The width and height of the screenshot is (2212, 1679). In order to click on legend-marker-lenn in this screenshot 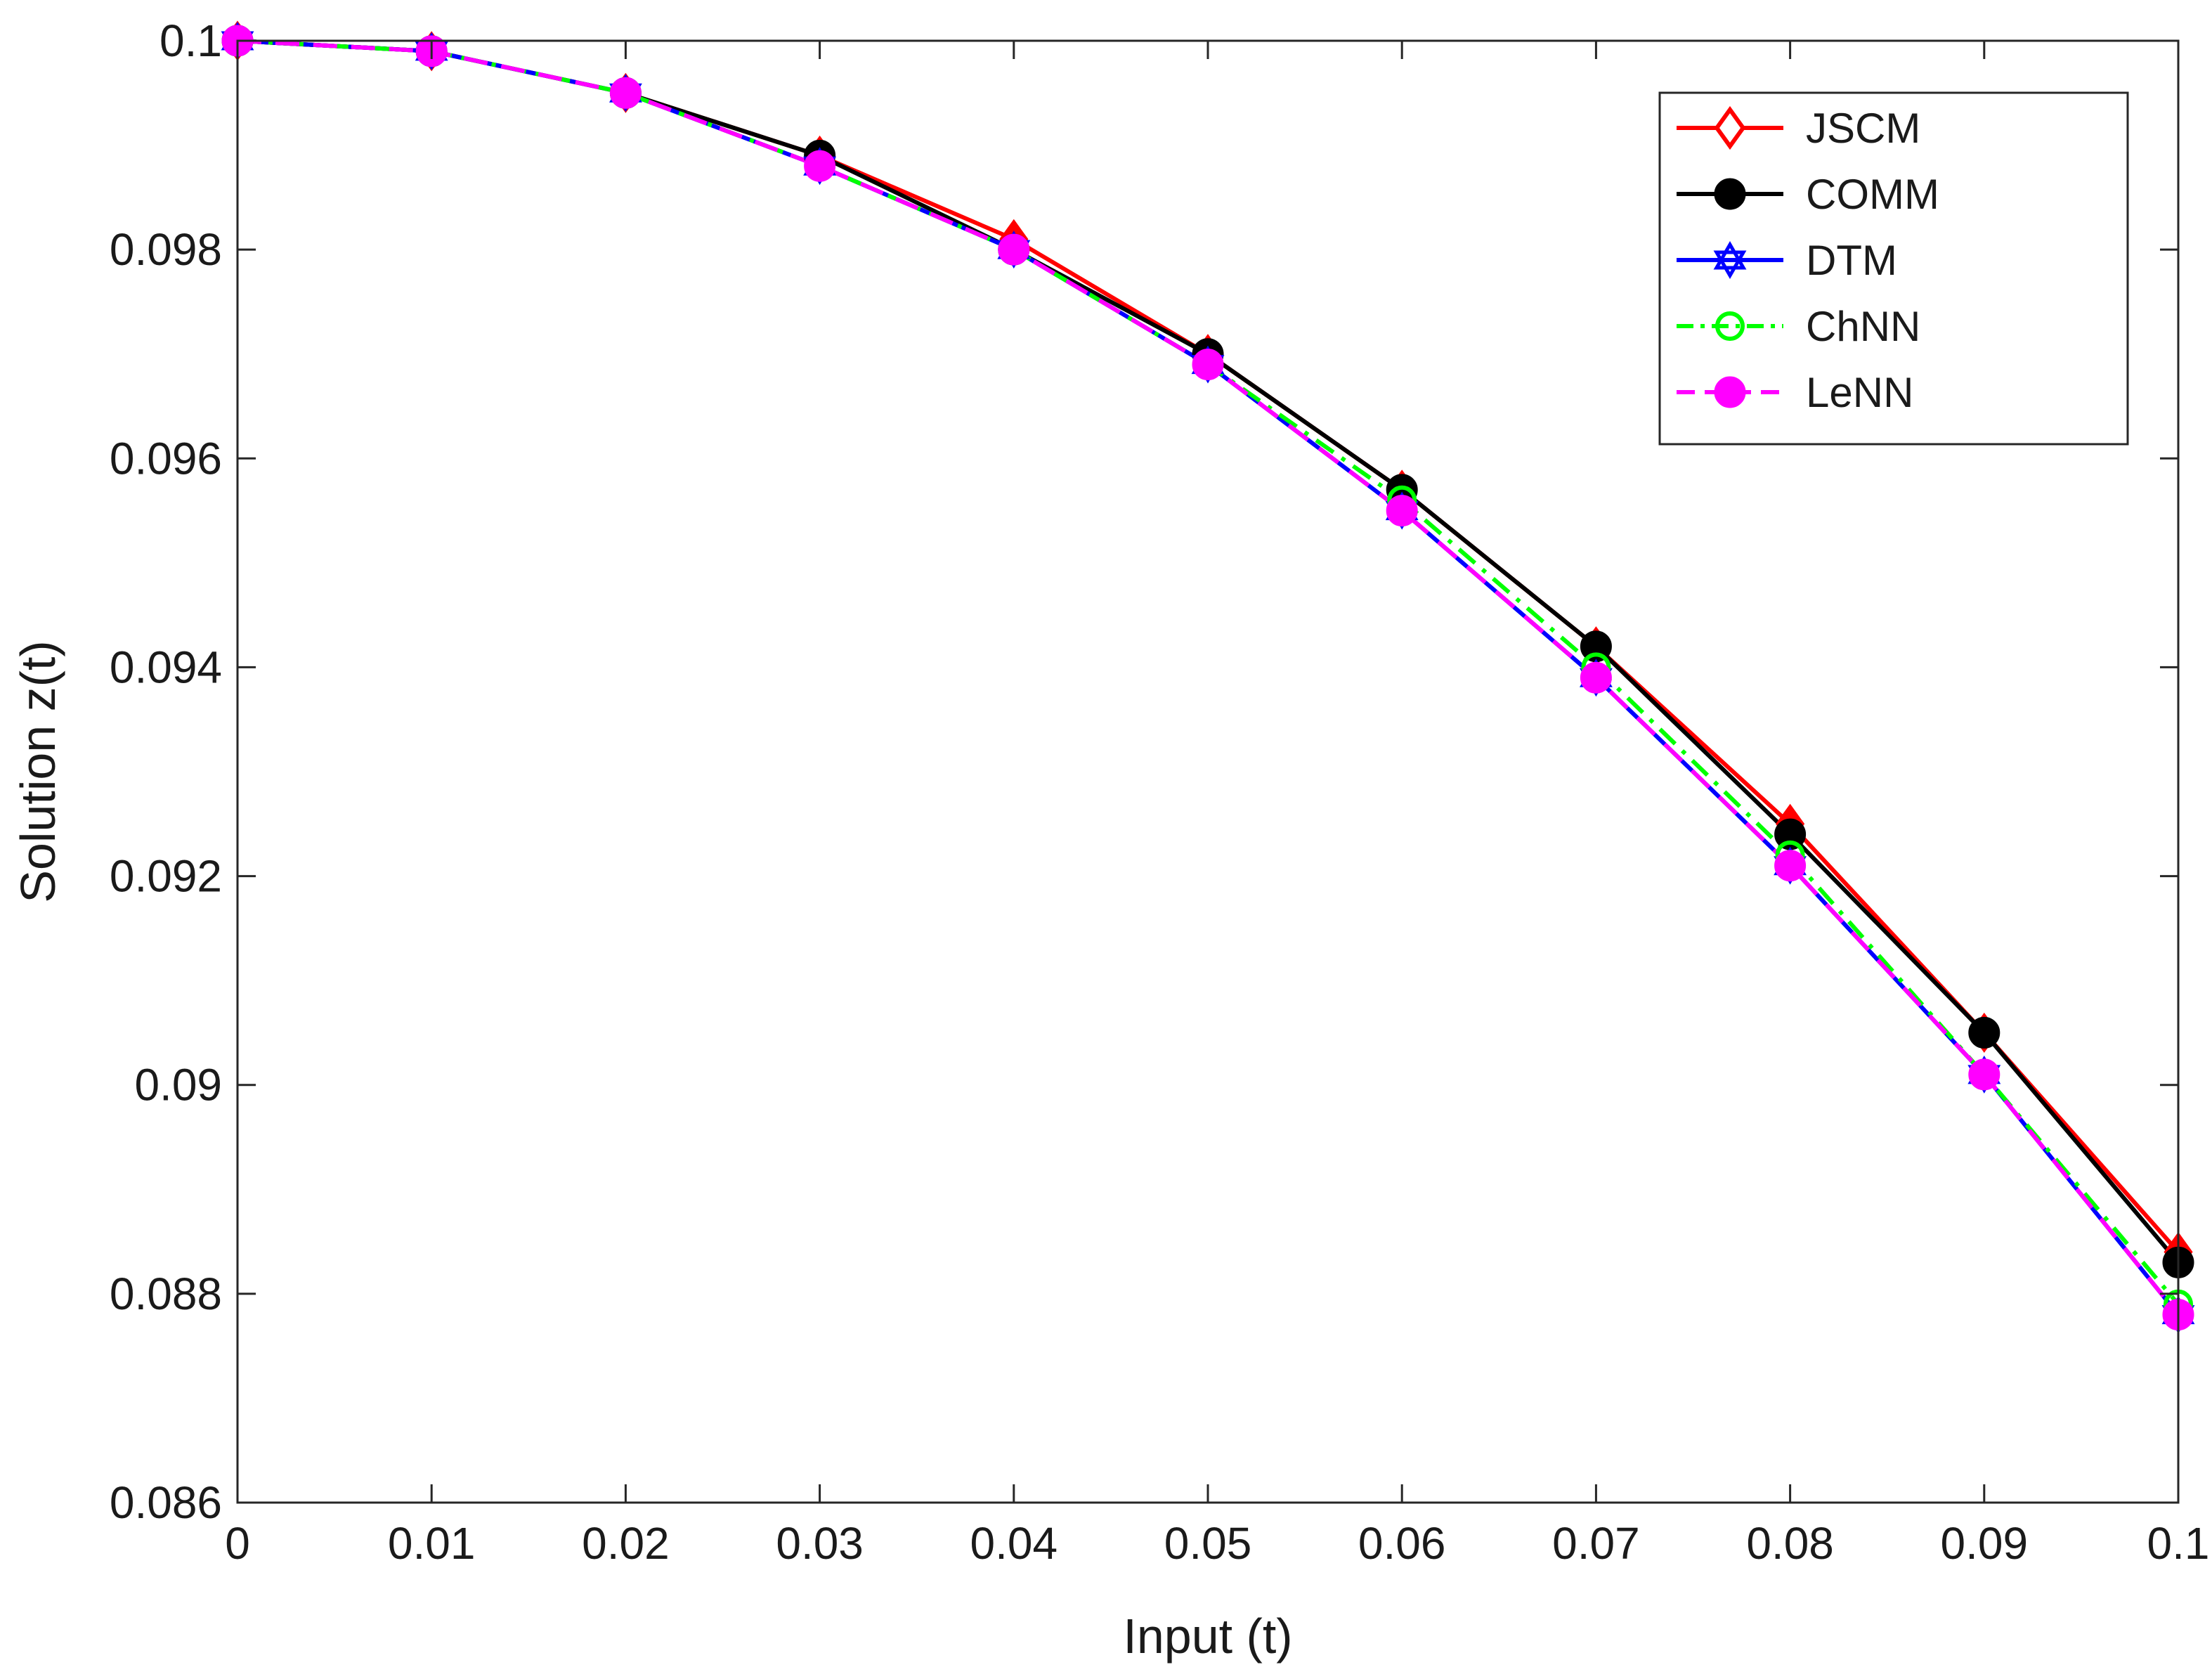, I will do `click(1730, 392)`.